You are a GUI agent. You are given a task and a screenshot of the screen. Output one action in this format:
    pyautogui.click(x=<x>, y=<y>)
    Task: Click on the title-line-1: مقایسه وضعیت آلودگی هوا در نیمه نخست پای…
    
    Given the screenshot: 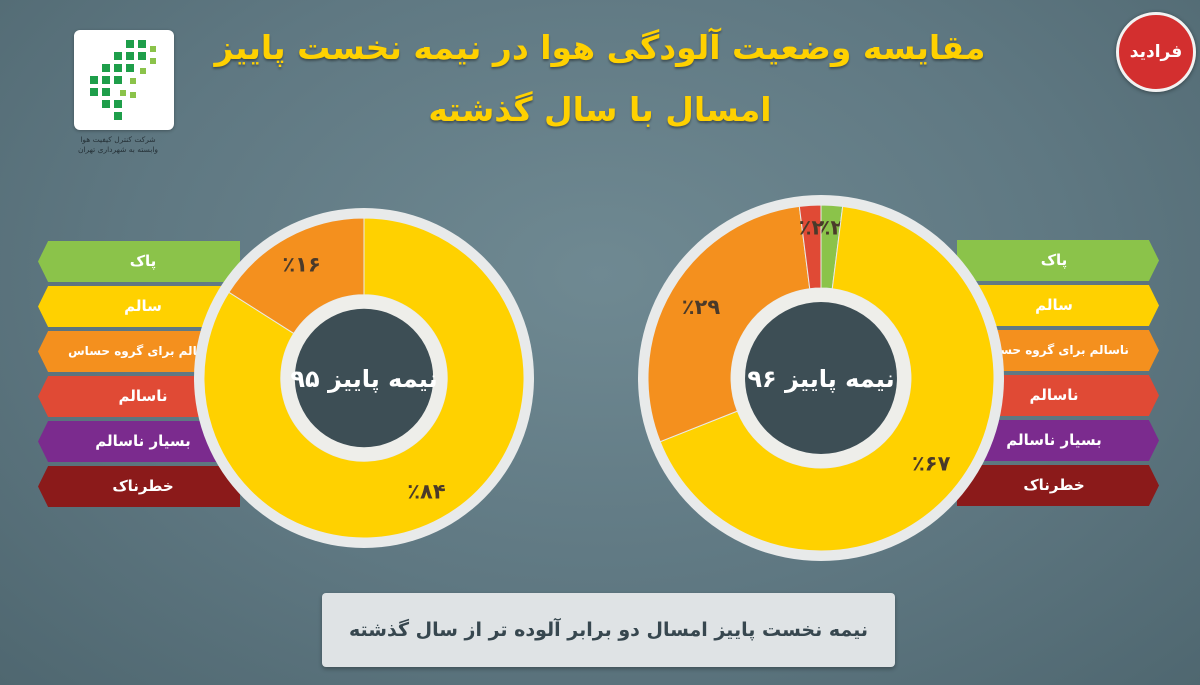 What is the action you would take?
    pyautogui.click(x=600, y=47)
    